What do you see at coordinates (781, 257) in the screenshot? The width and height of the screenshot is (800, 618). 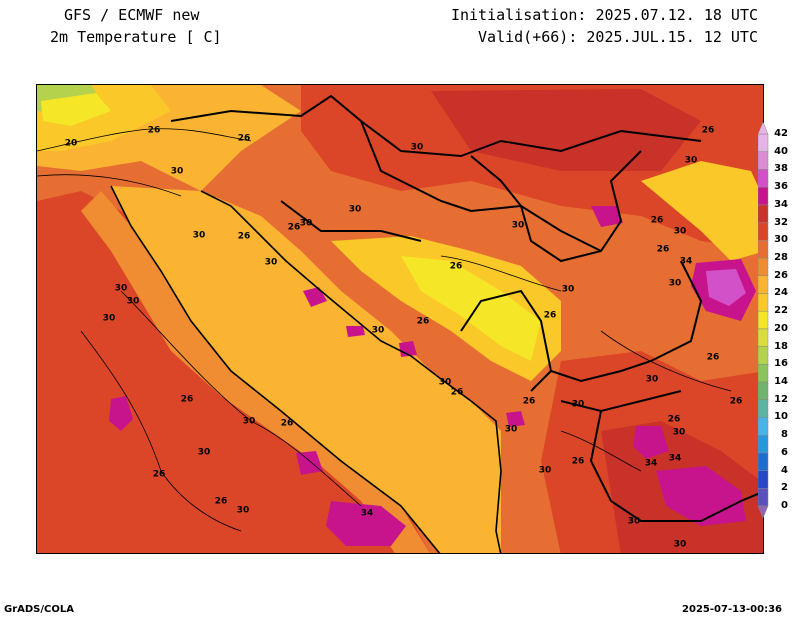 I see `colorbar-tick-label: 28` at bounding box center [781, 257].